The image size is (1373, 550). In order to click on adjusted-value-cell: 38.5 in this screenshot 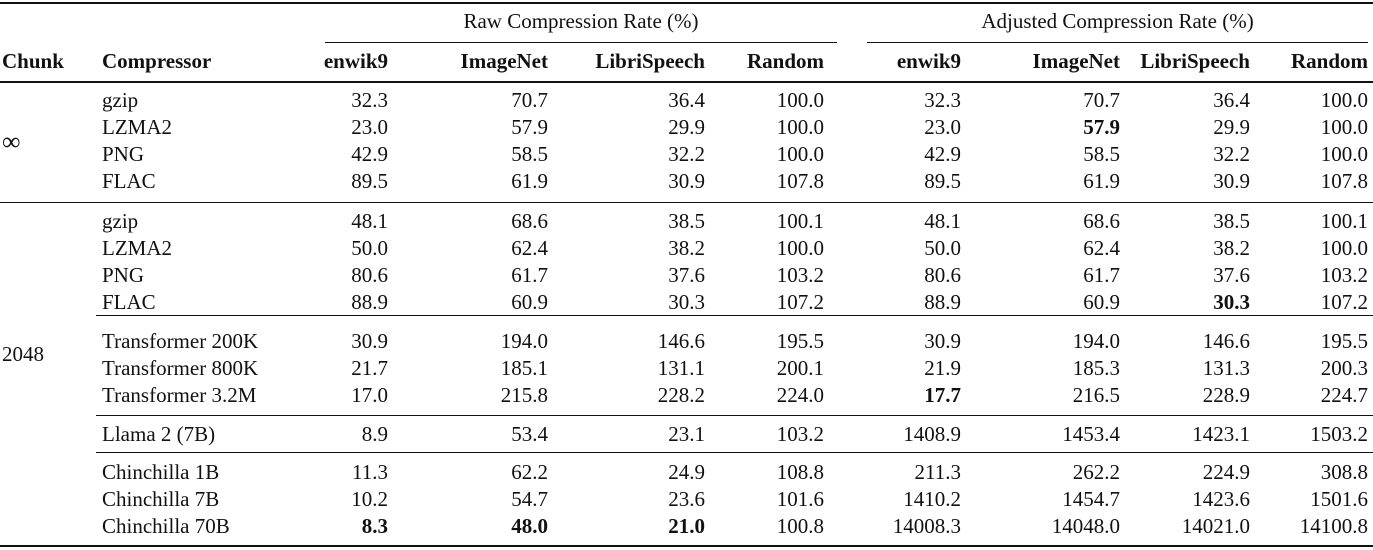, I will do `click(1231, 221)`.